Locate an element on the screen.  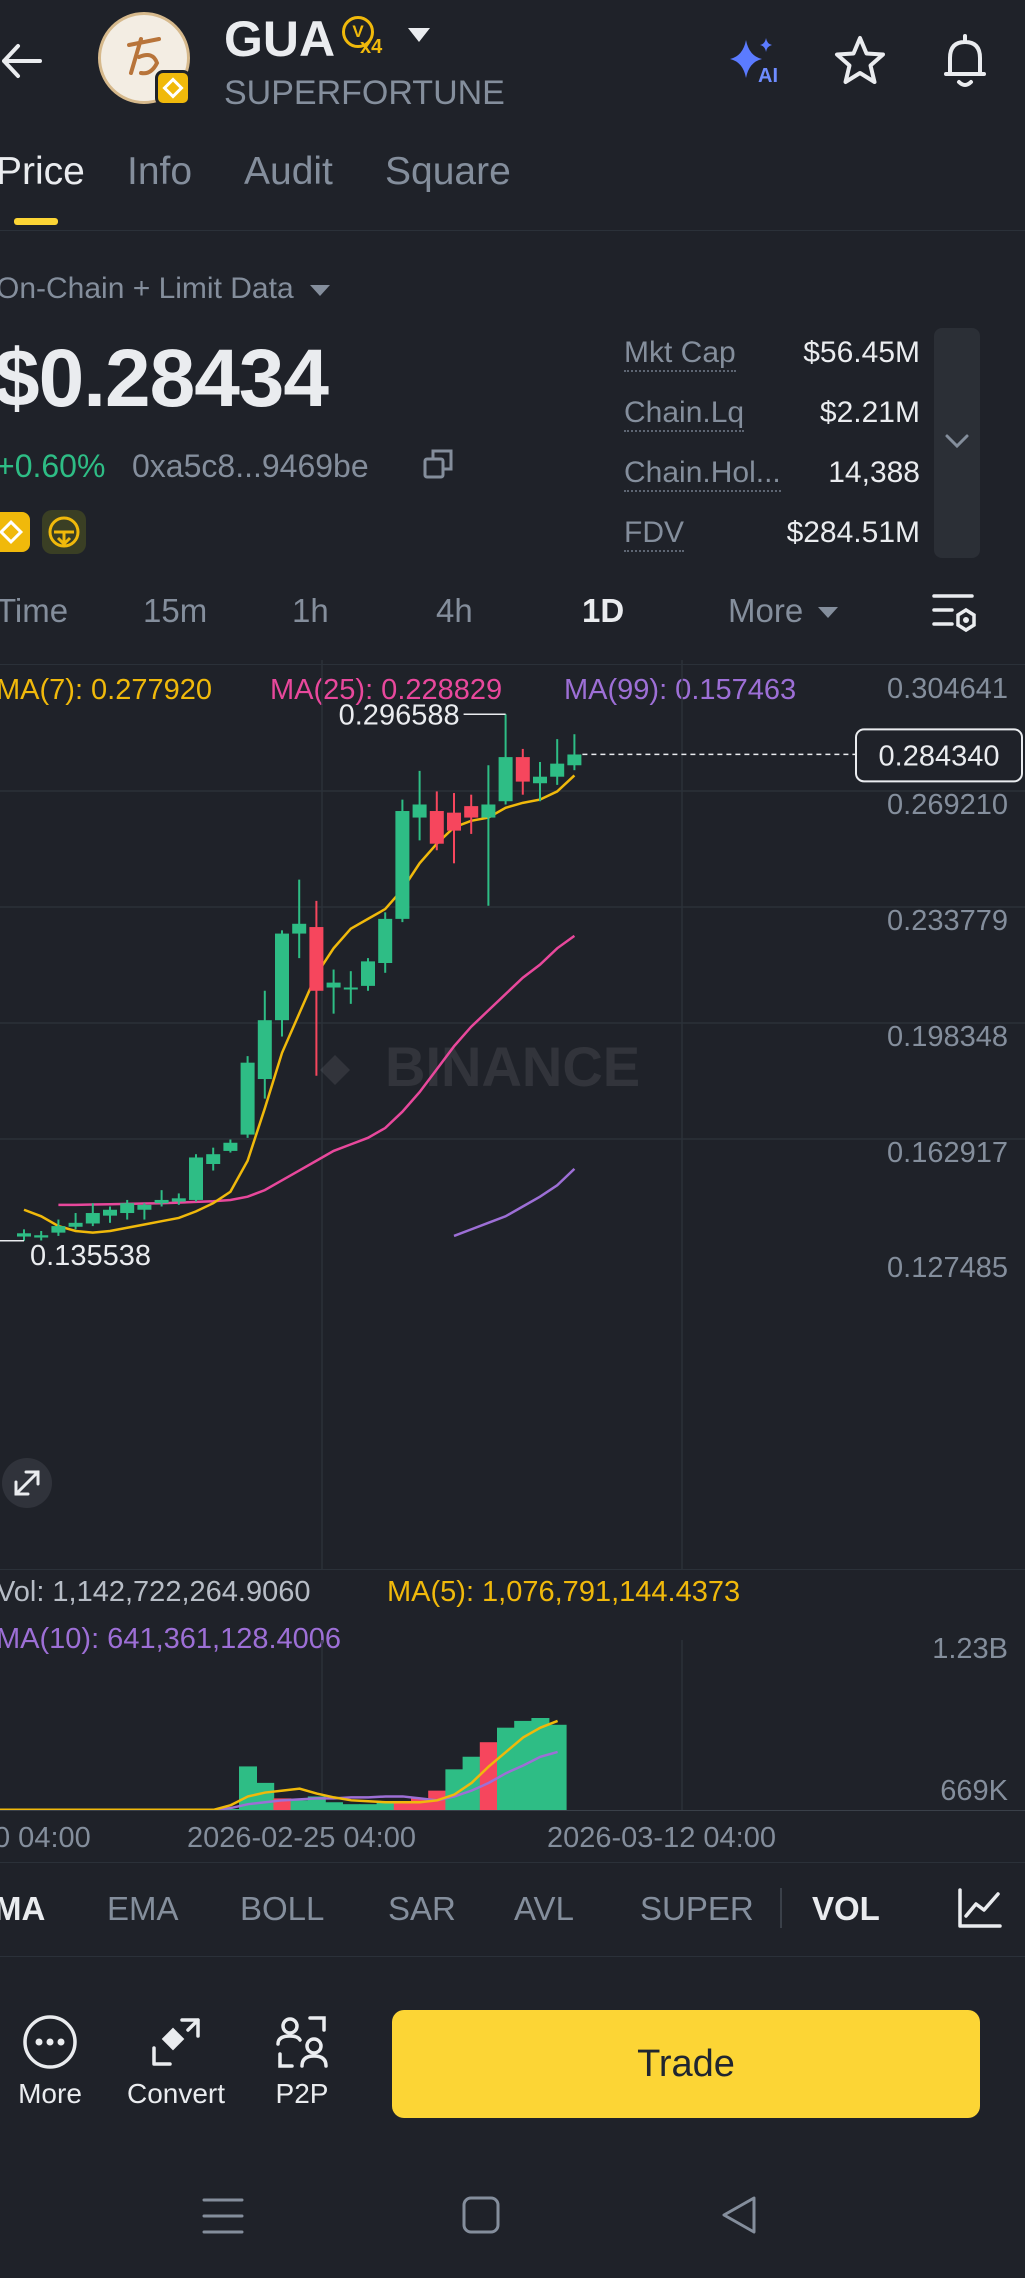
y-tick-label: 0.198348 is located at coordinates (947, 1037).